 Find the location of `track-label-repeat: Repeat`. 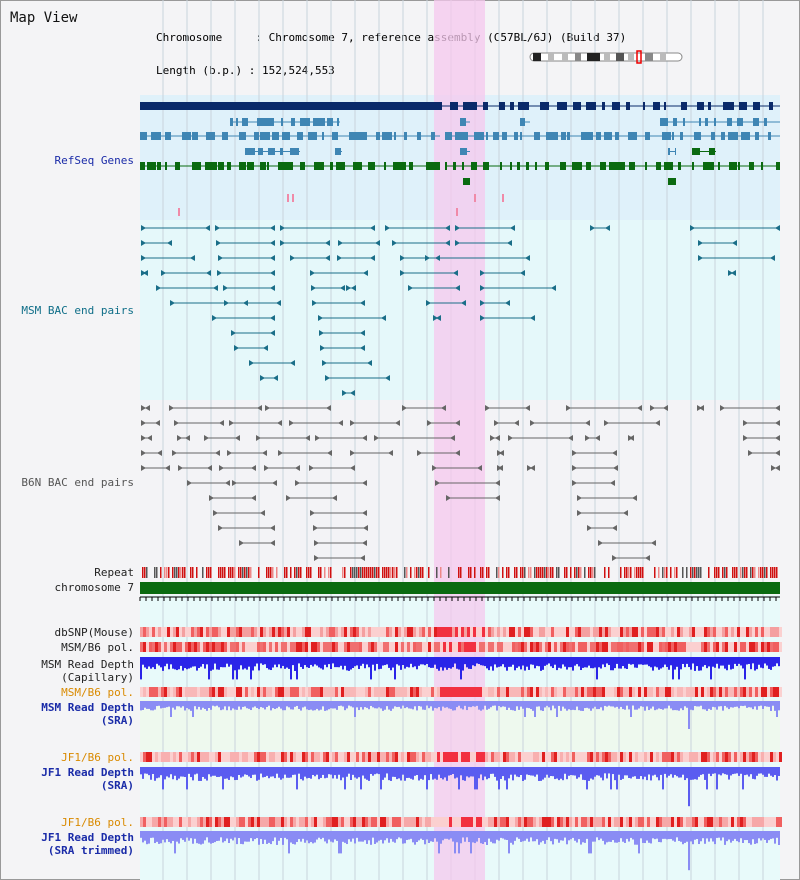

track-label-repeat: Repeat is located at coordinates (114, 572).